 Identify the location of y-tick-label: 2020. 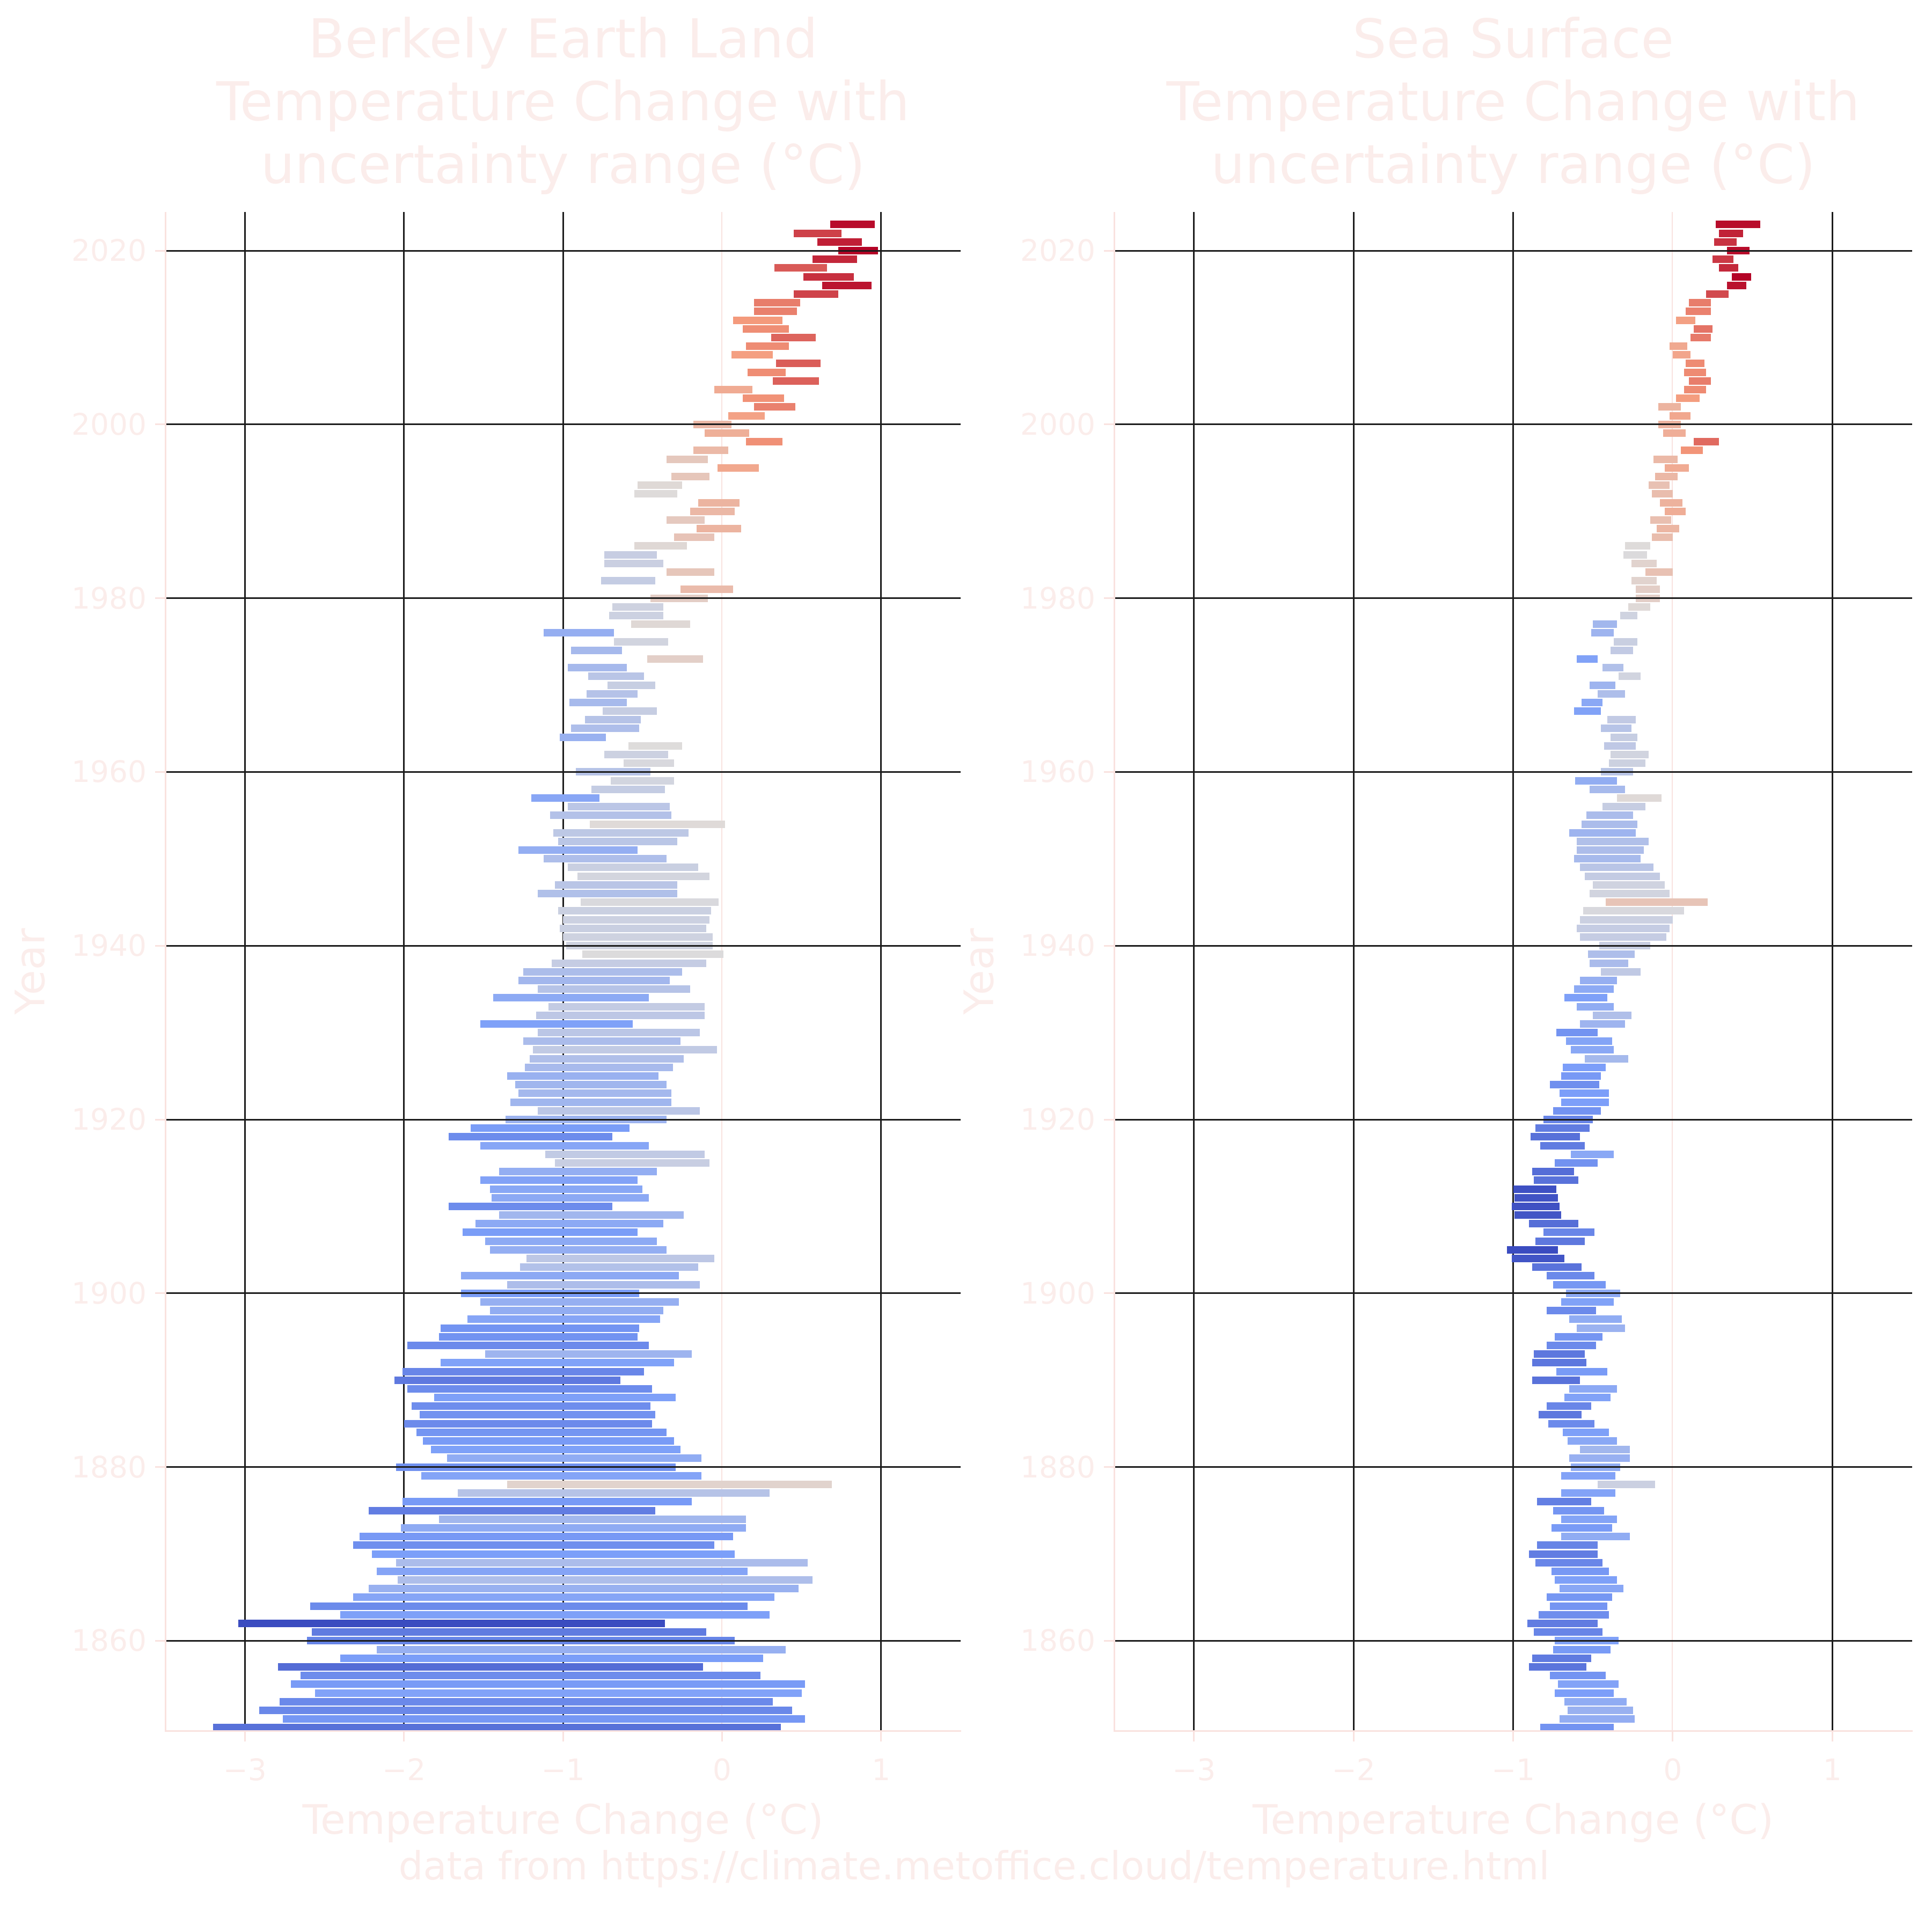
(109, 250).